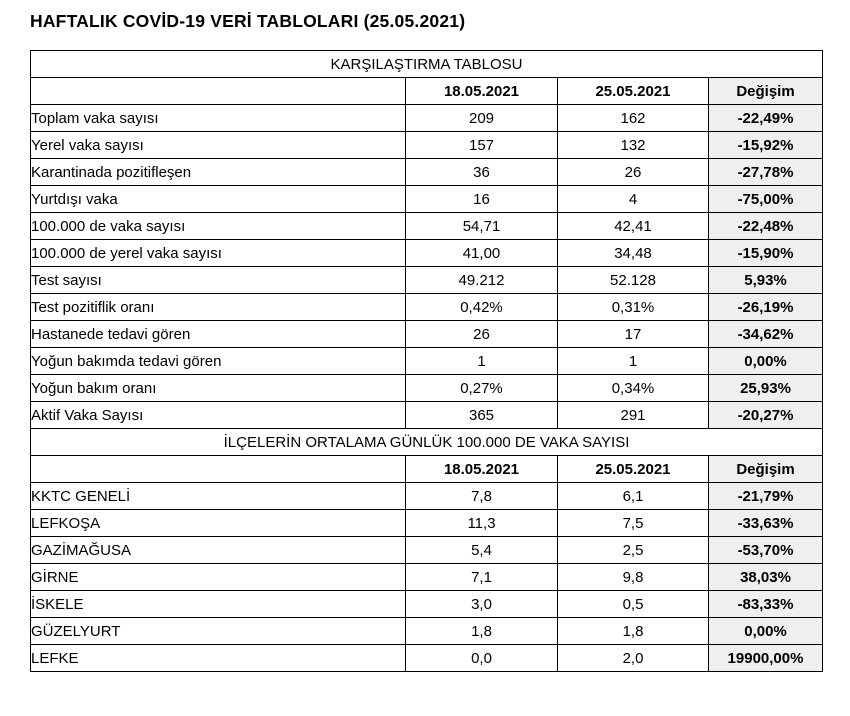  I want to click on table-row: Toplam vaka sayısı 209 162 -22,49%, so click(427, 118).